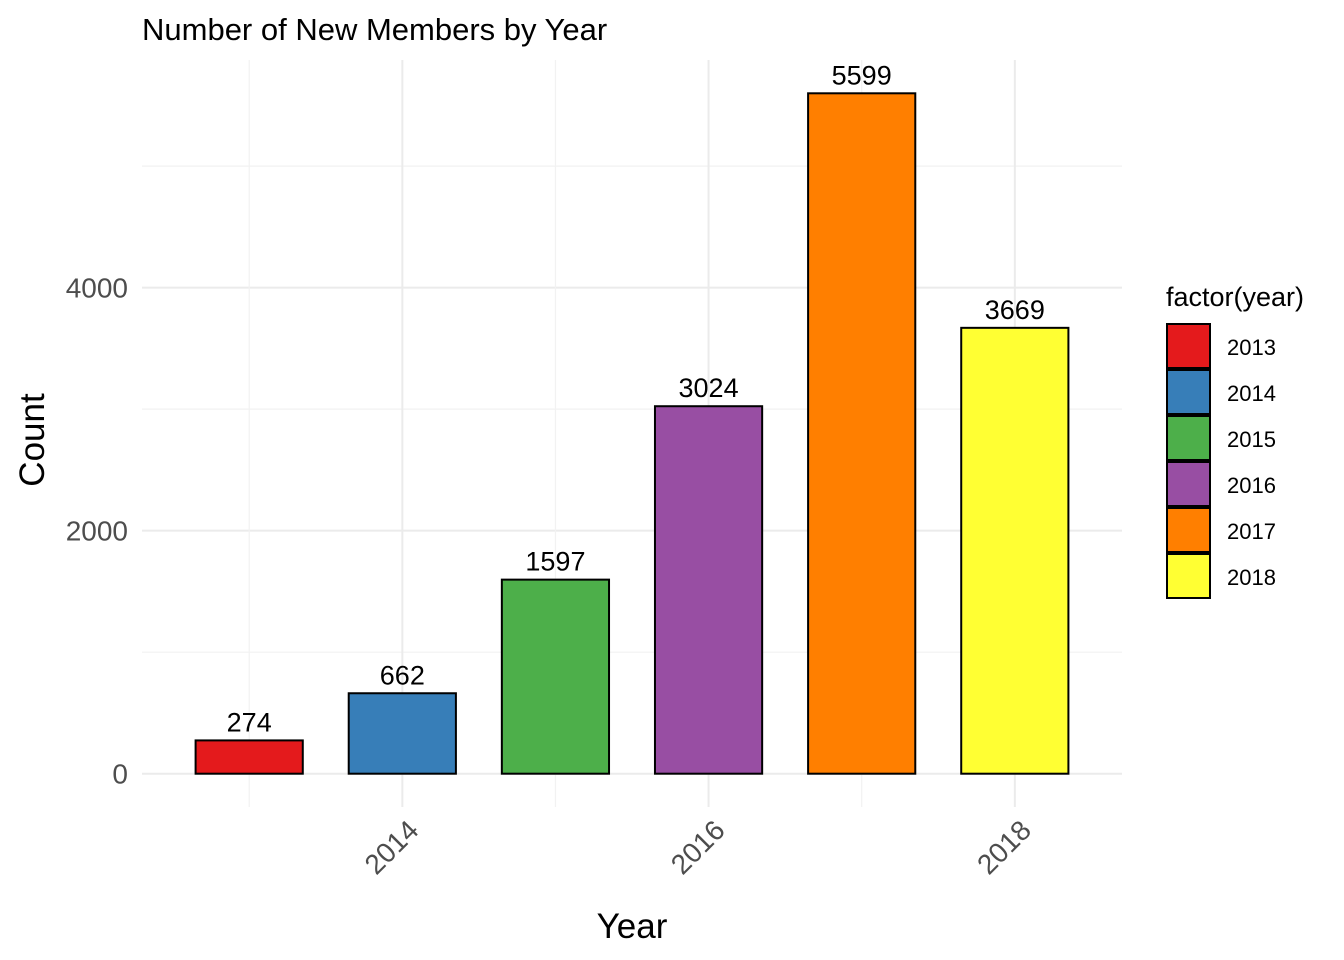 Image resolution: width=1344 pixels, height=960 pixels. Describe the element at coordinates (862, 433) in the screenshot. I see `bar-2017` at that location.